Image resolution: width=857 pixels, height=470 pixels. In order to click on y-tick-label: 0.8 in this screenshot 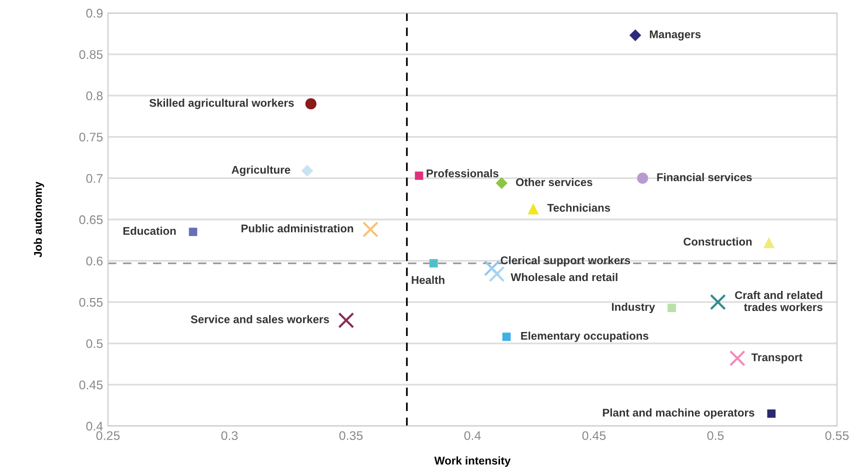, I will do `click(94, 95)`.